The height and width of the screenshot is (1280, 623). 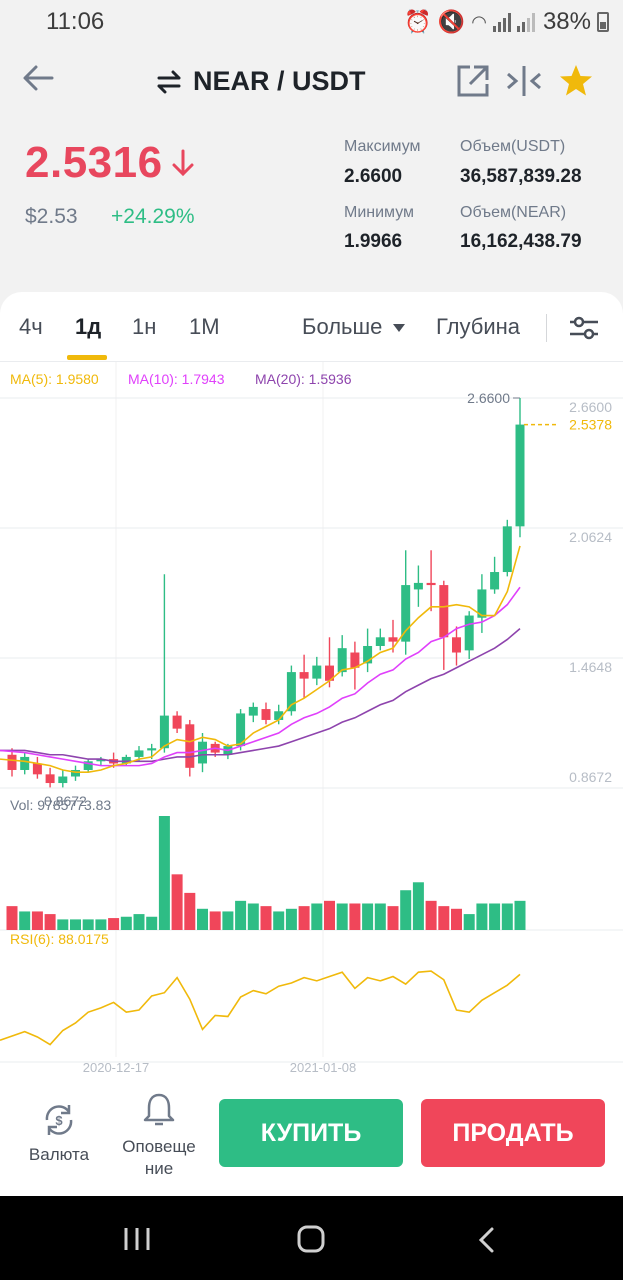 I want to click on price-down-icon, so click(x=183, y=163).